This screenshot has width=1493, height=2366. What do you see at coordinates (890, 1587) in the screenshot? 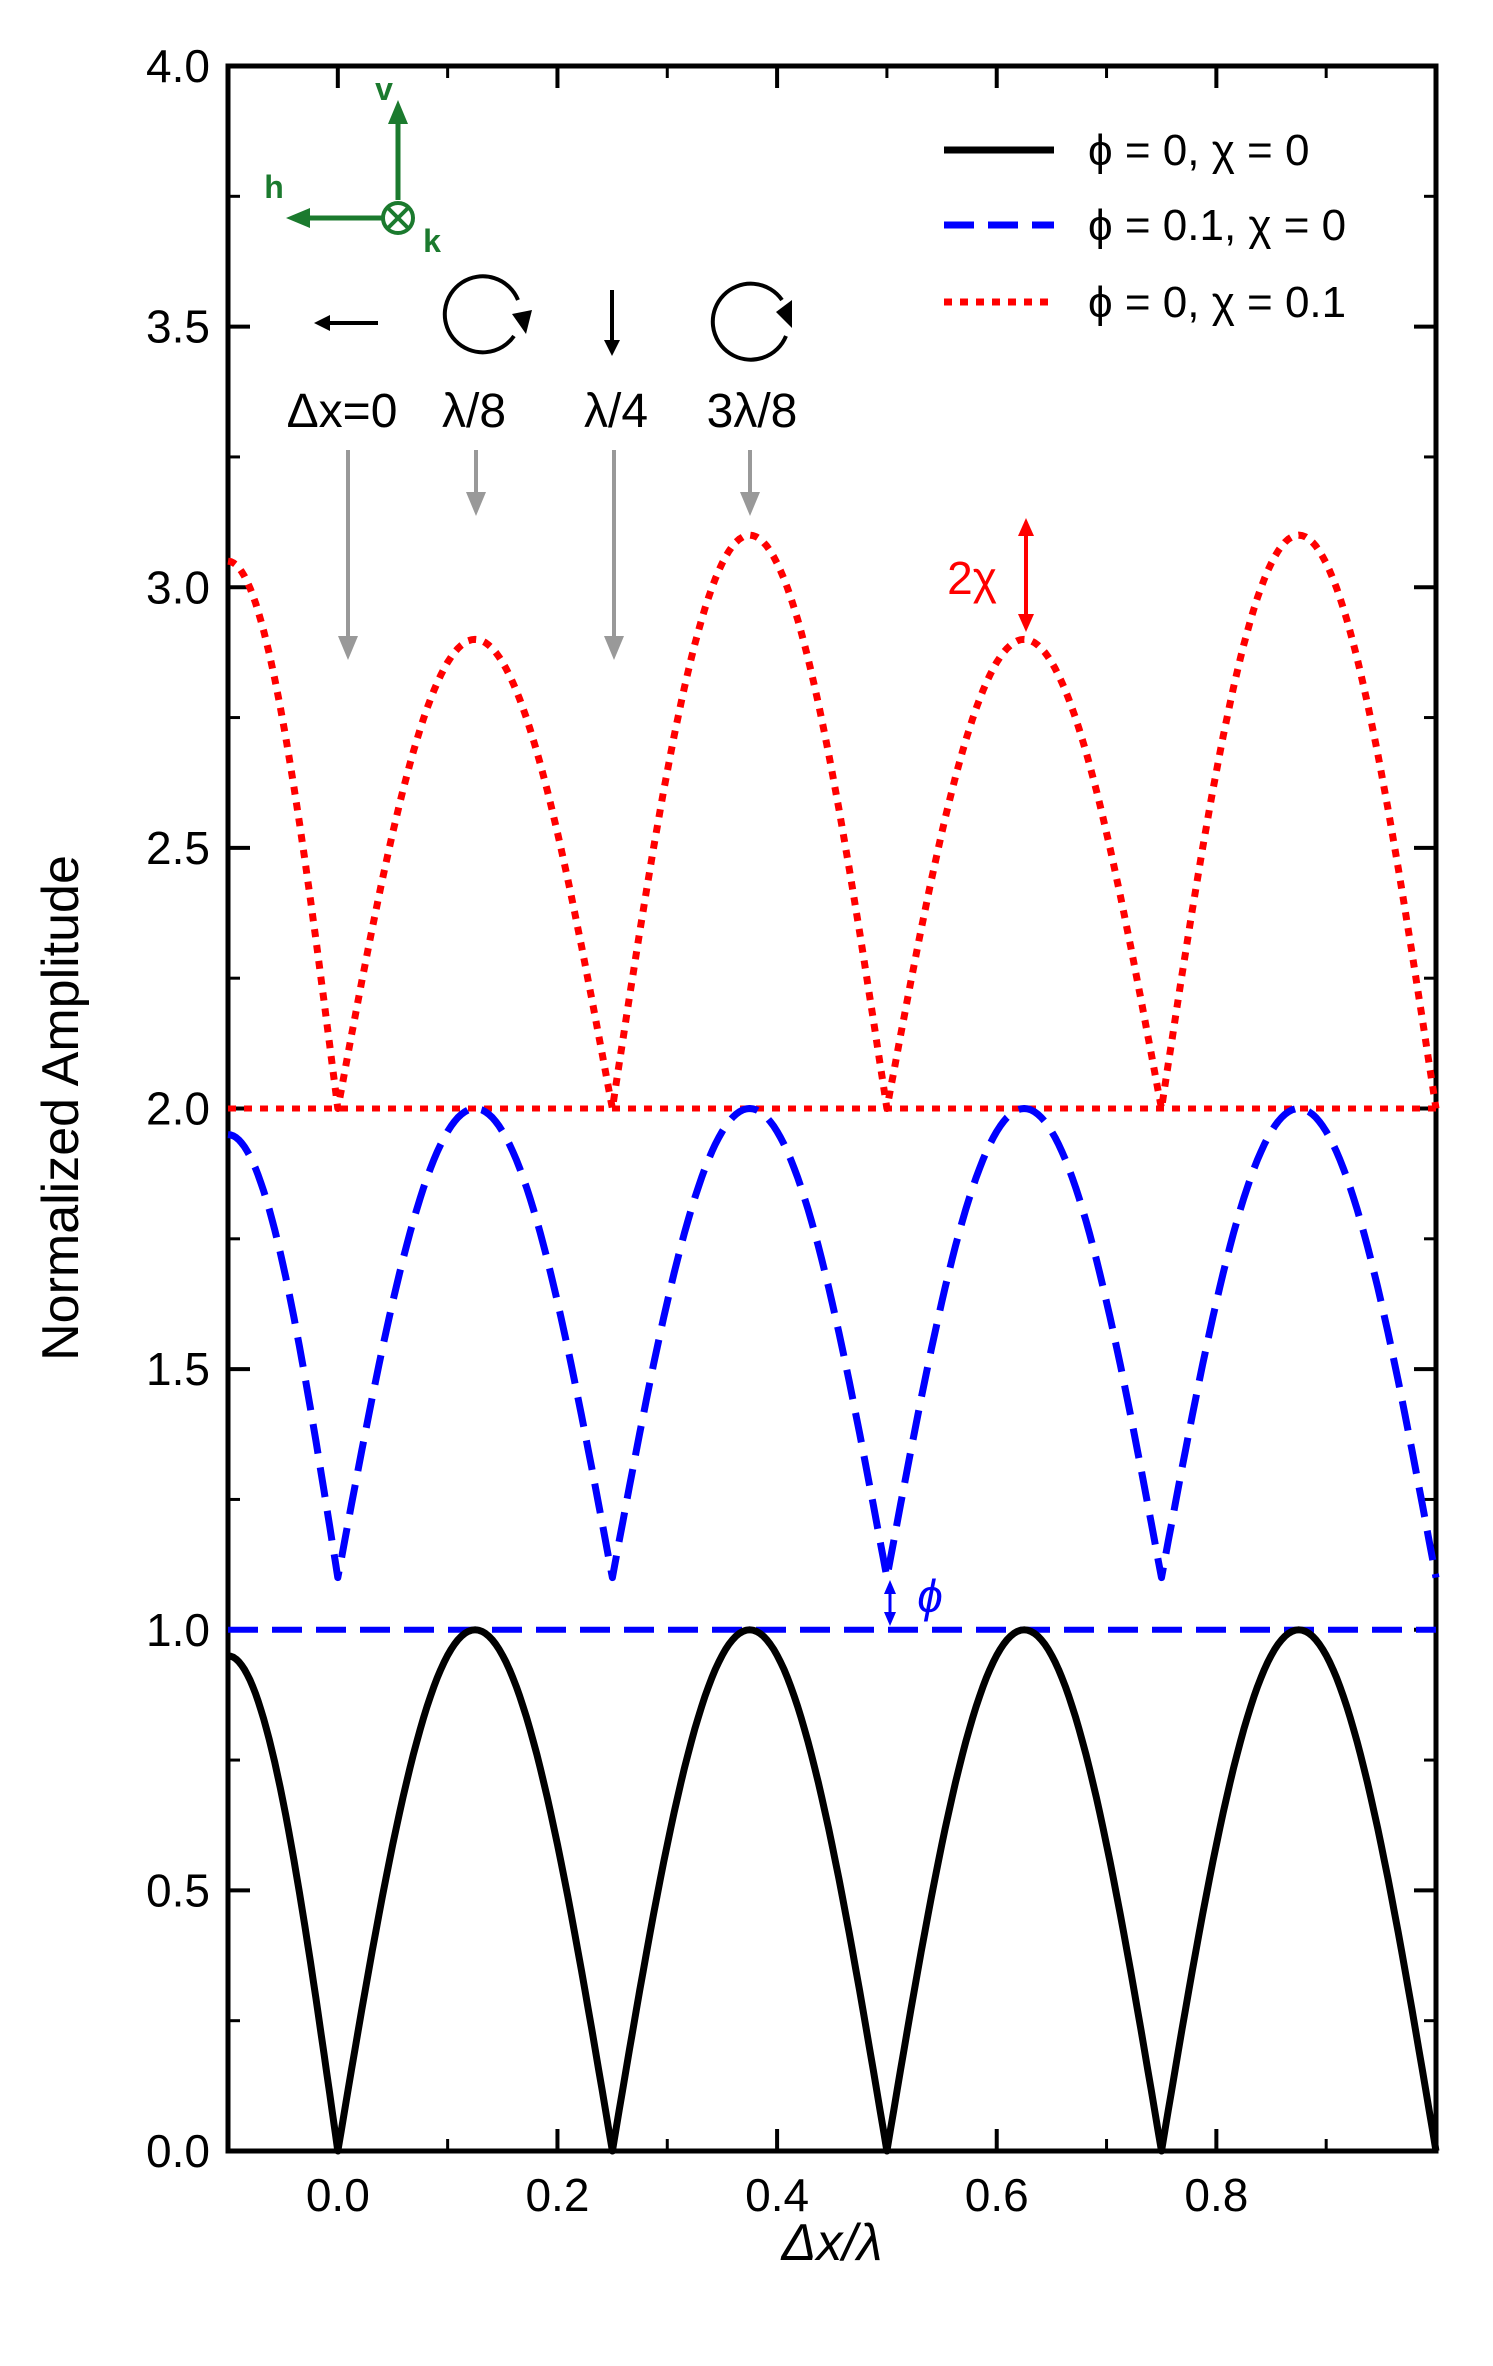
I see `phi-arrowhead-top` at bounding box center [890, 1587].